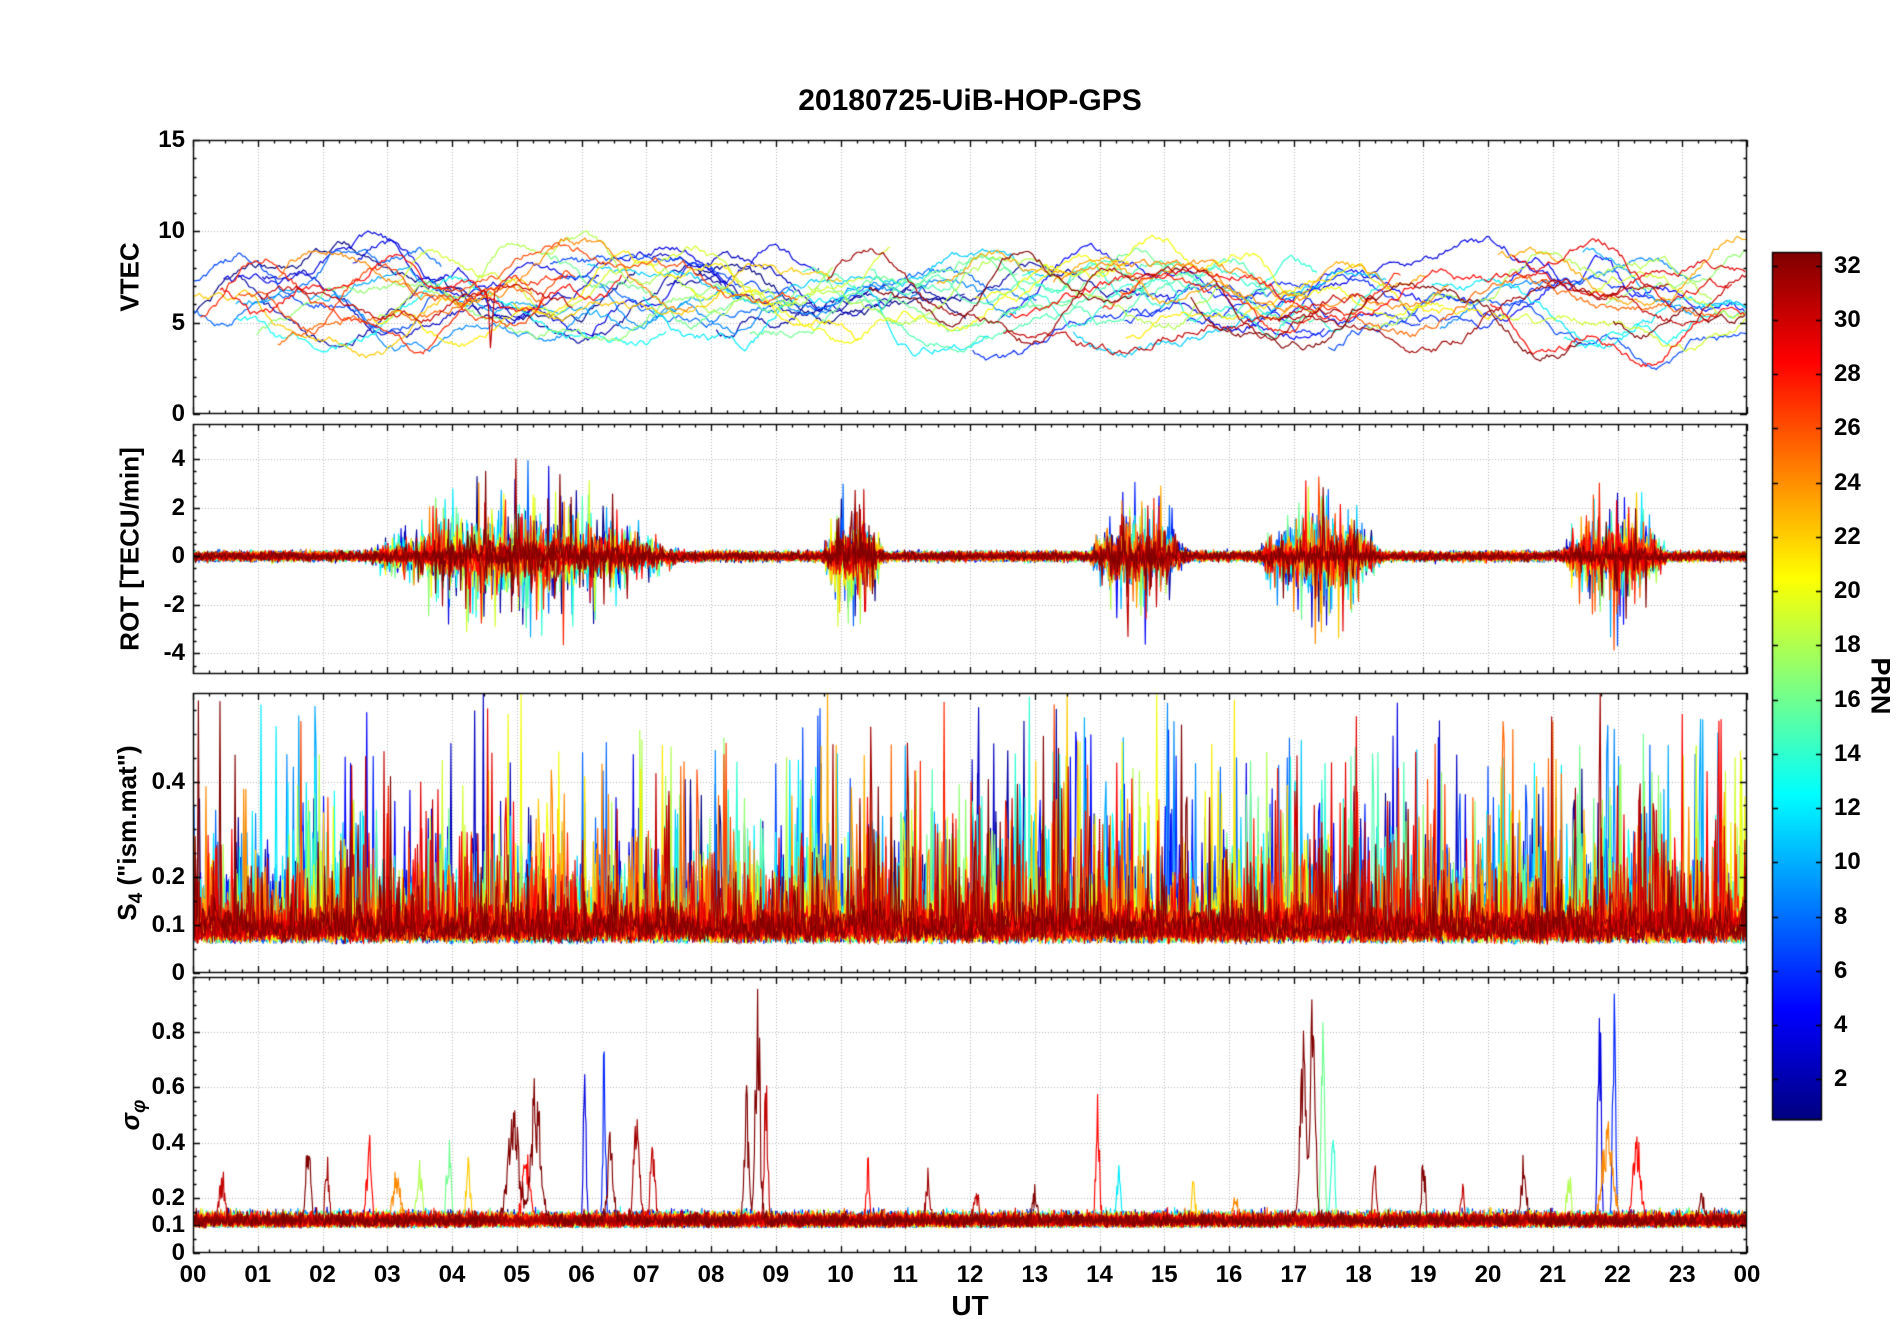  I want to click on x-tick-label: 06, so click(581, 1274).